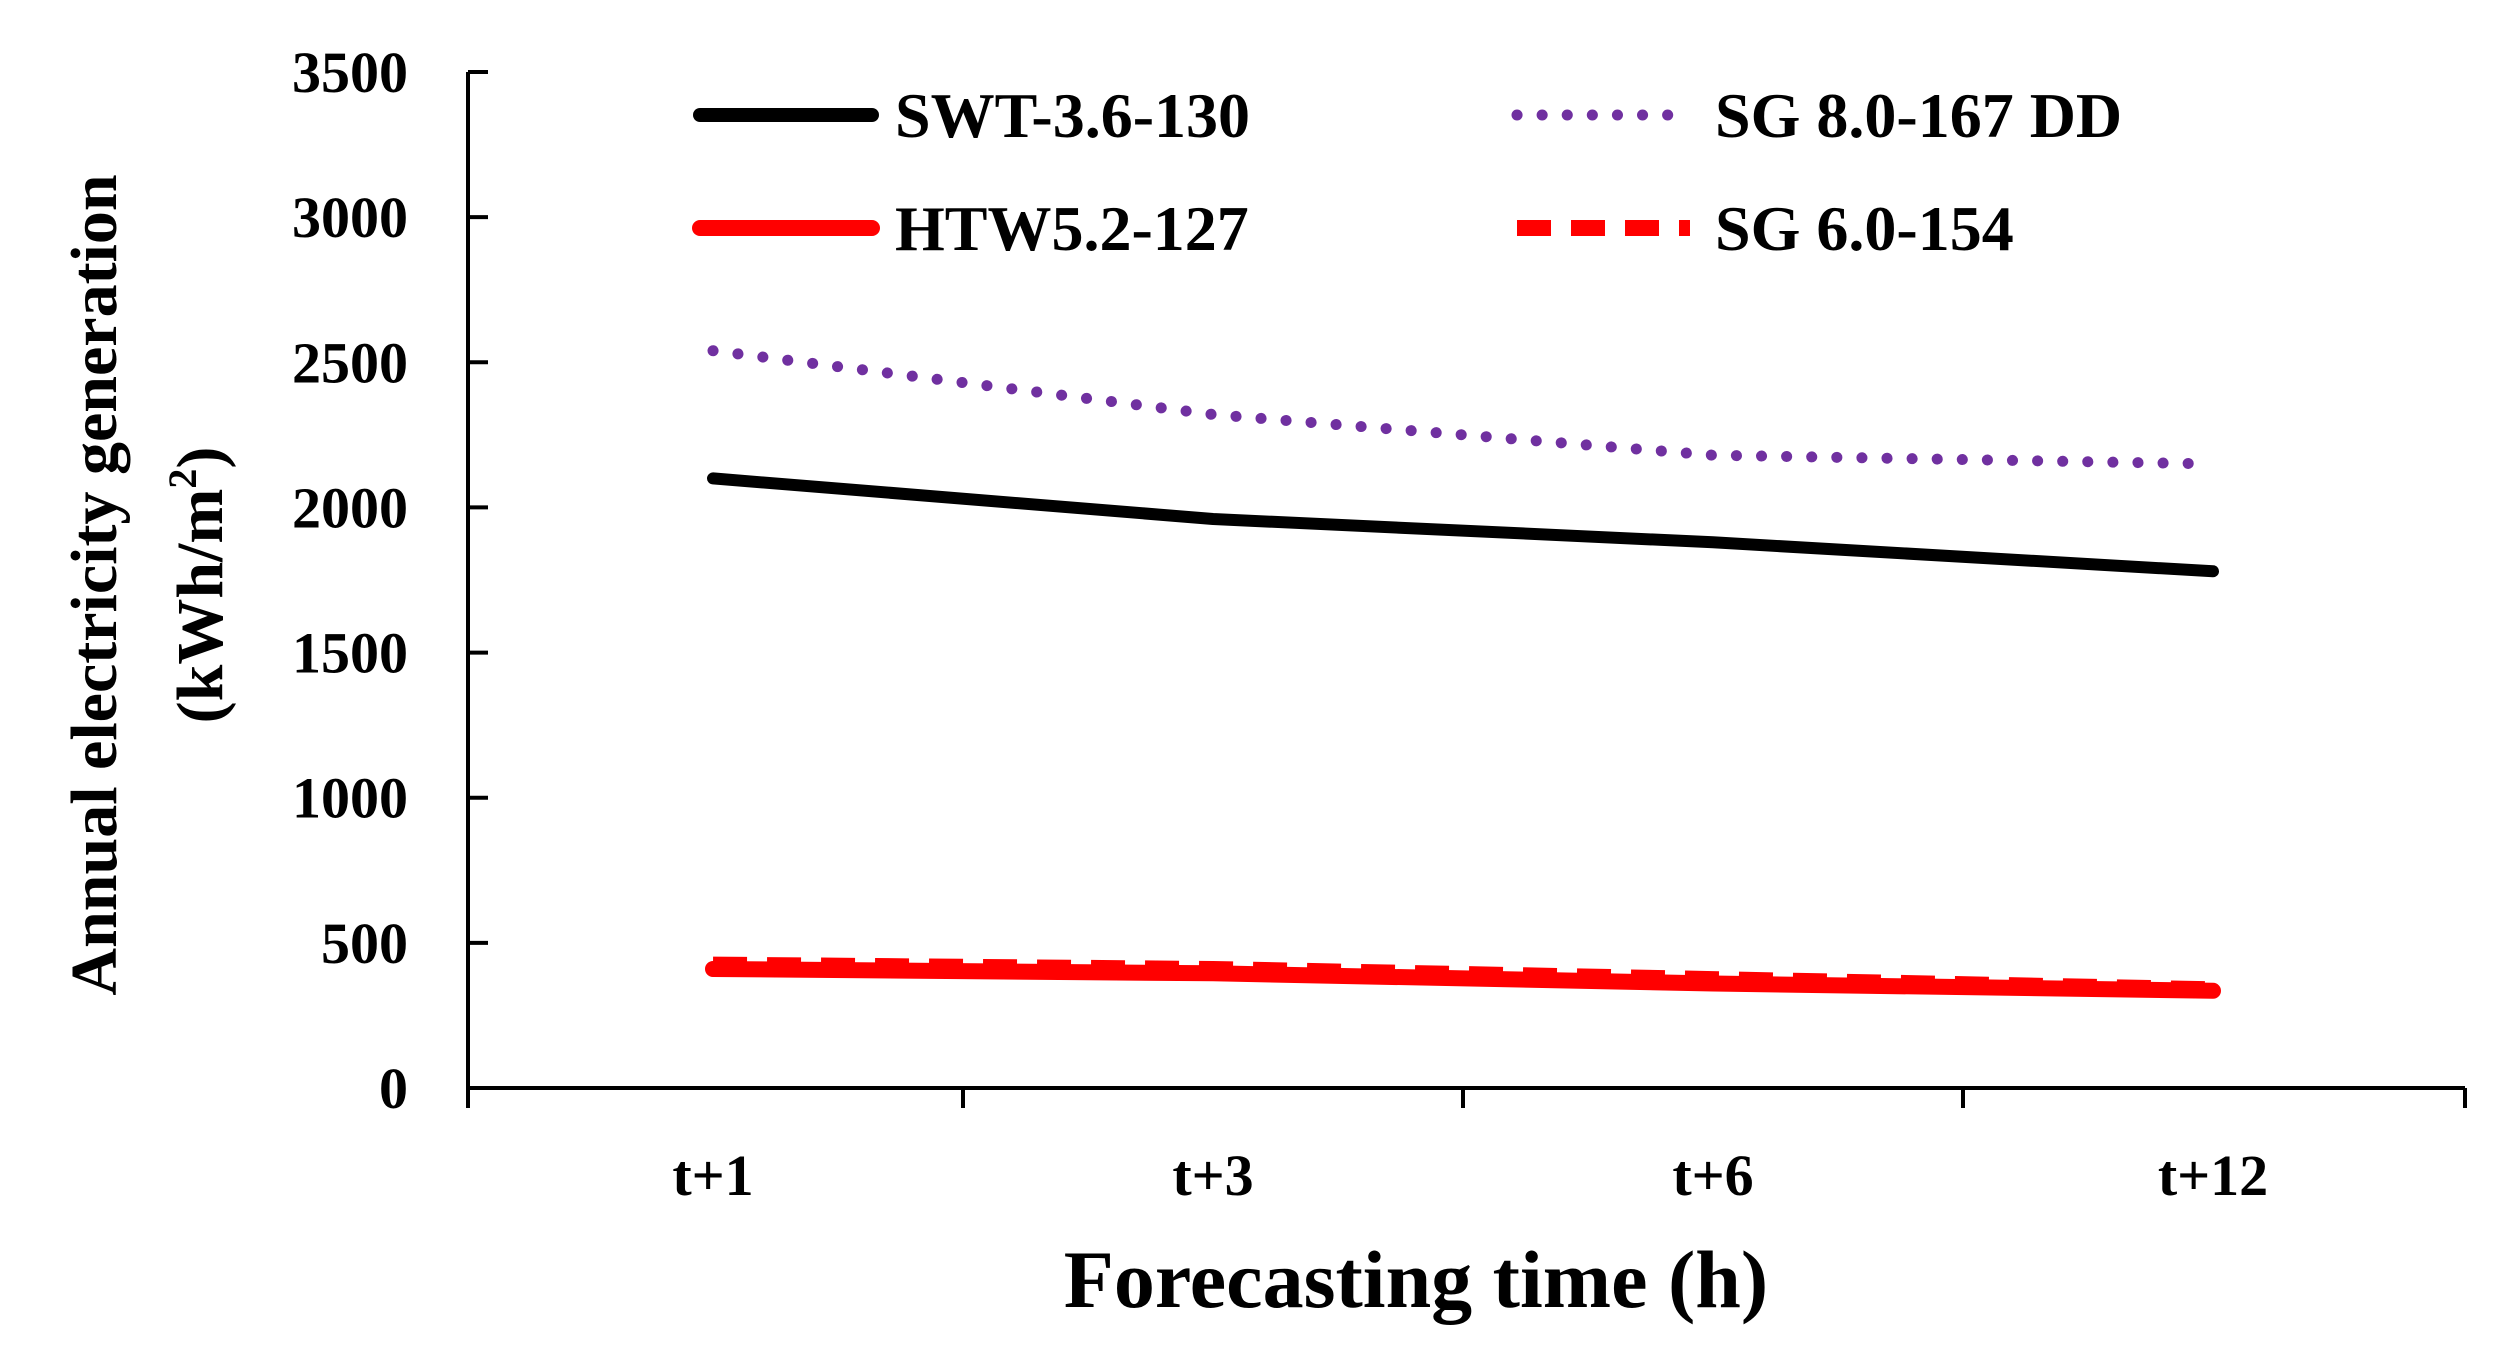 This screenshot has height=1349, width=2505. I want to click on y-tick-label: 500, so click(364, 943).